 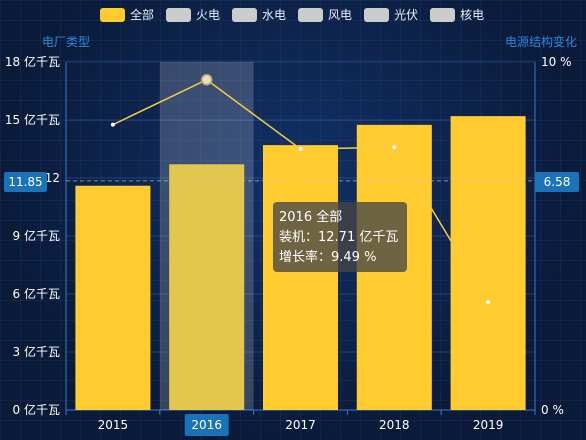 What do you see at coordinates (193, 14) in the screenshot?
I see `legend-item-1: 火电` at bounding box center [193, 14].